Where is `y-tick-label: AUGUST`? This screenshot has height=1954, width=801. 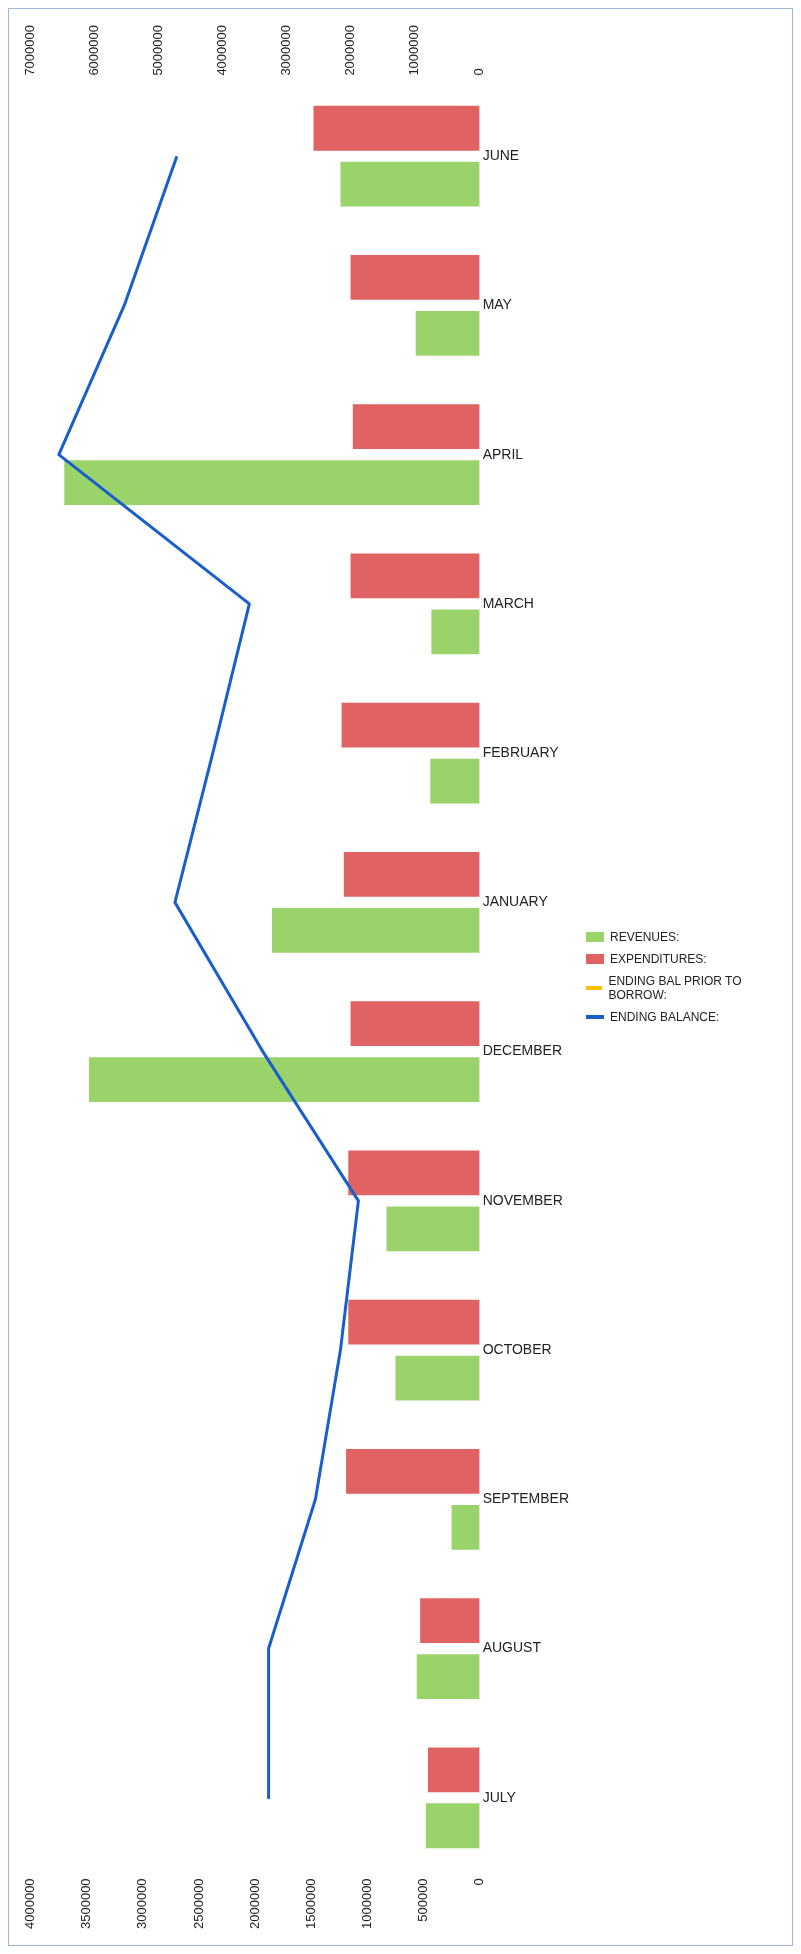 y-tick-label: AUGUST is located at coordinates (512, 1647).